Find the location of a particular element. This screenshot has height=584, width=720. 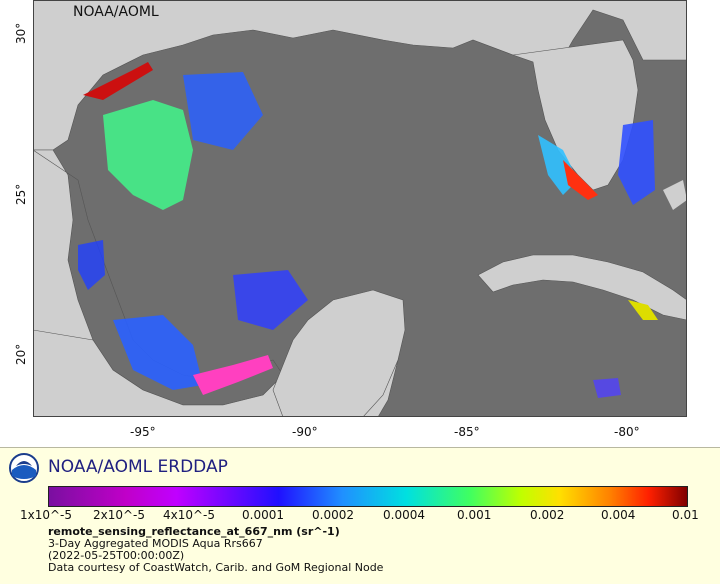

dataset-title: 3-Day Aggregated MODIS Aqua Rrs667 is located at coordinates (155, 543).